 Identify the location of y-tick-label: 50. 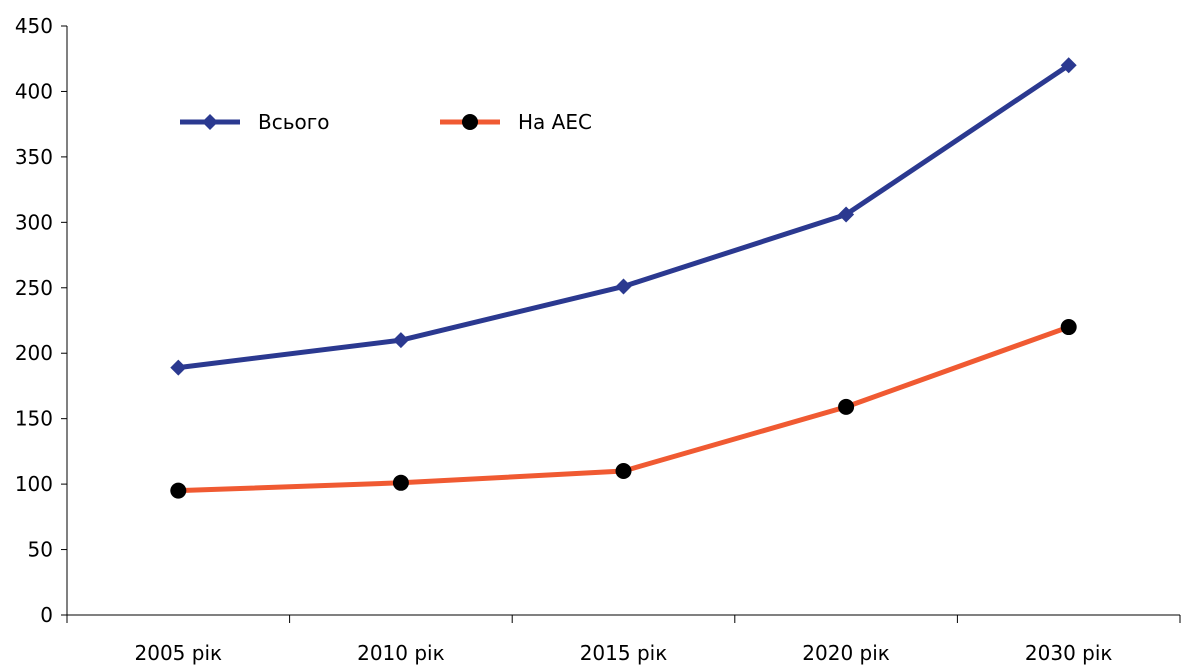
(40, 550).